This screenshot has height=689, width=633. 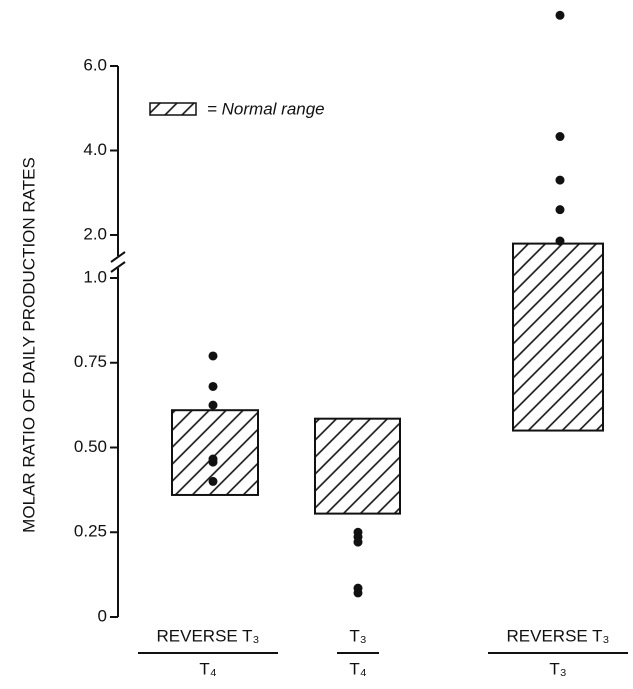 What do you see at coordinates (90, 361) in the screenshot?
I see `y-tick-label: 0.75` at bounding box center [90, 361].